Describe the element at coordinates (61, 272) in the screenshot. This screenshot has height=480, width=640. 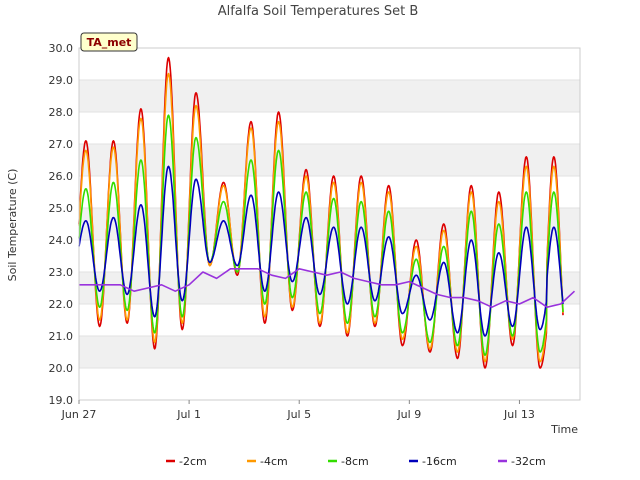
I see `y-tick-label: 23.0` at that location.